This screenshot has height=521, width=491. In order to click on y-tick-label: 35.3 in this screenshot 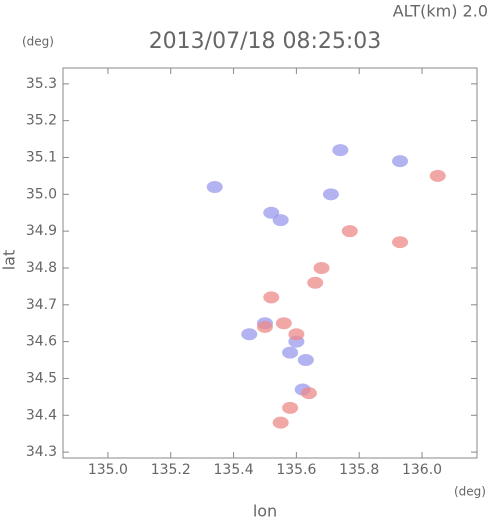, I will do `click(41, 84)`.